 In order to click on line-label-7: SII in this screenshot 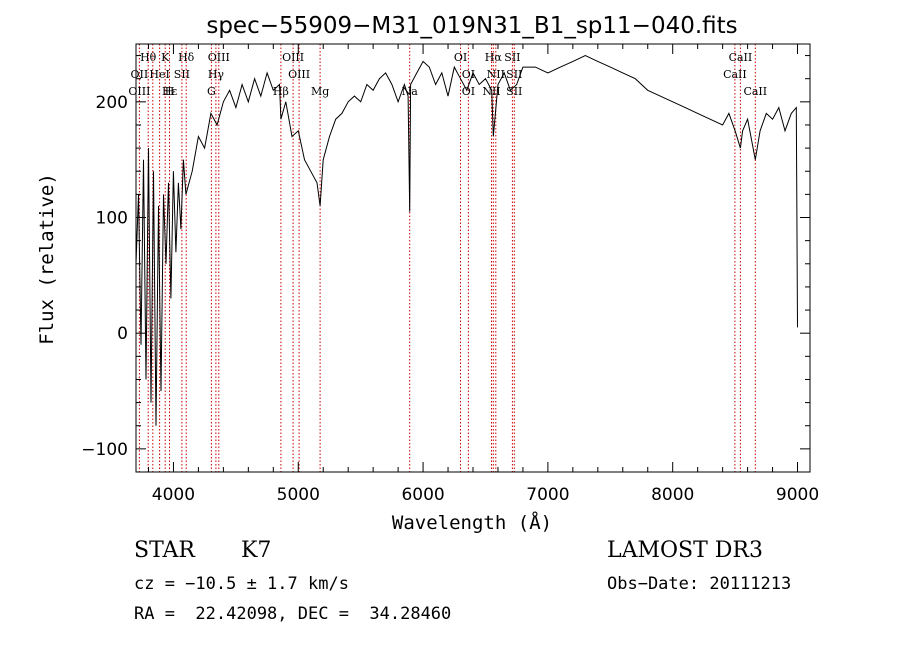, I will do `click(512, 57)`.